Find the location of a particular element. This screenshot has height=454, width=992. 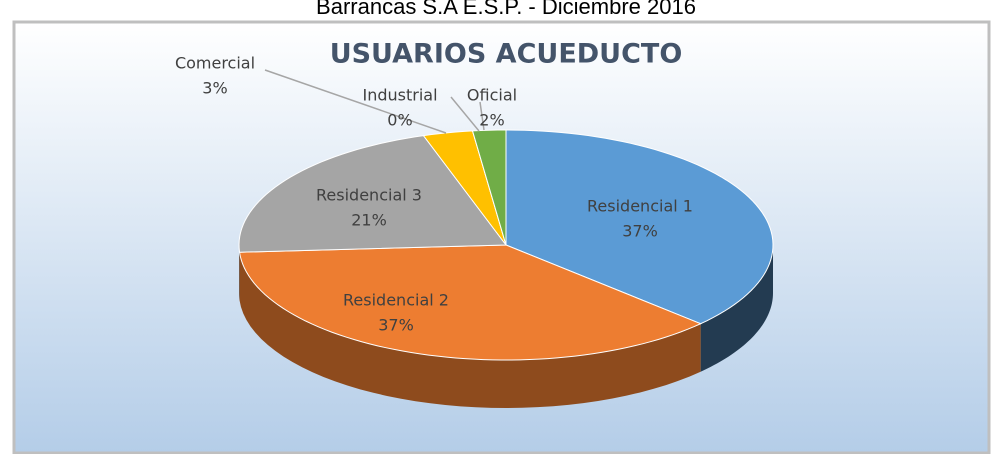

data-label-category: Industrial is located at coordinates (399, 95).